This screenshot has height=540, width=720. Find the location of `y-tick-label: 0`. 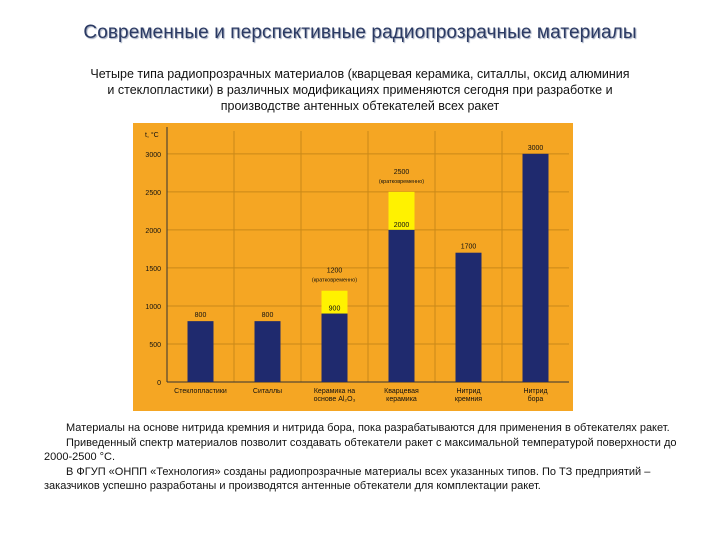

y-tick-label: 0 is located at coordinates (159, 383).